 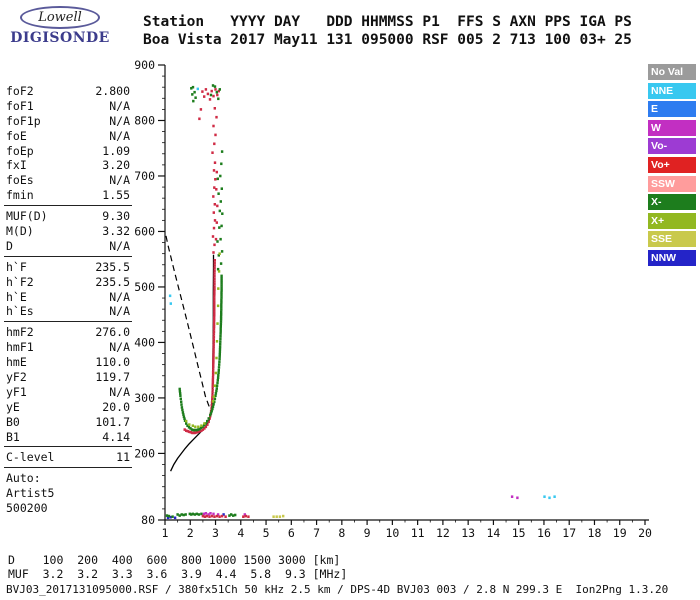 I want to click on param-hmf1: hmF1 N/A, so click(x=68, y=347).